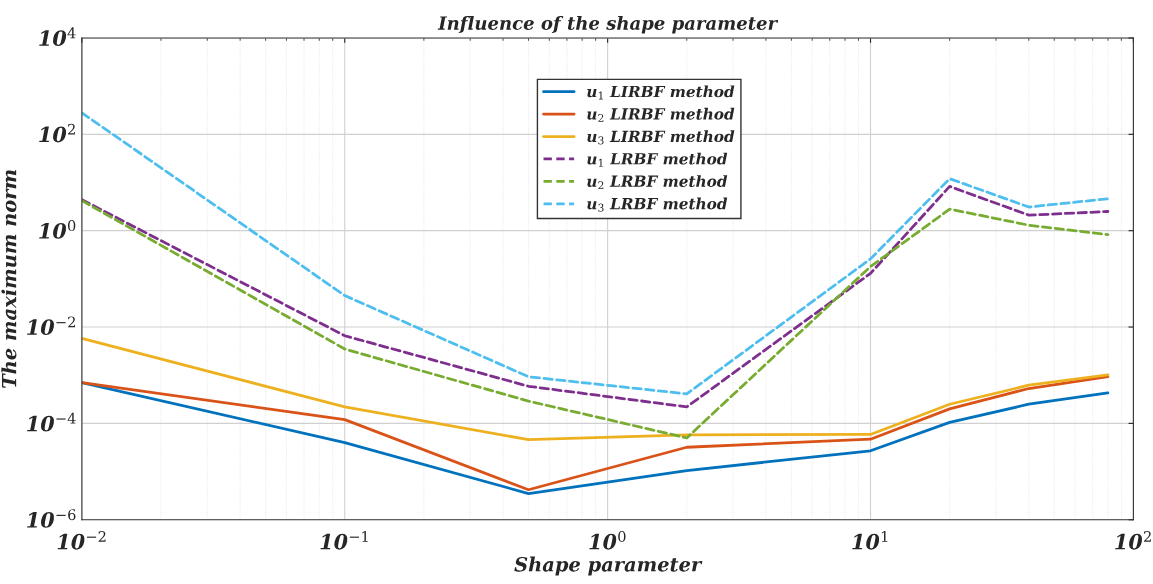 Image resolution: width=1153 pixels, height=584 pixels. I want to click on legend-label: u$_{1}$ LRBF method, so click(657, 159).